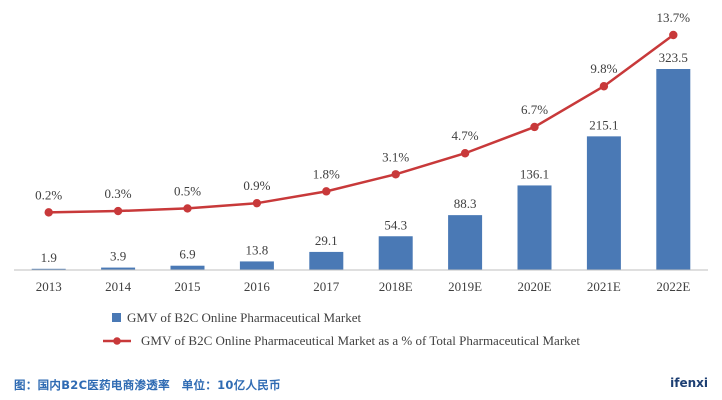 This screenshot has height=400, width=722. What do you see at coordinates (118, 256) in the screenshot?
I see `bar-value-label: 3.9` at bounding box center [118, 256].